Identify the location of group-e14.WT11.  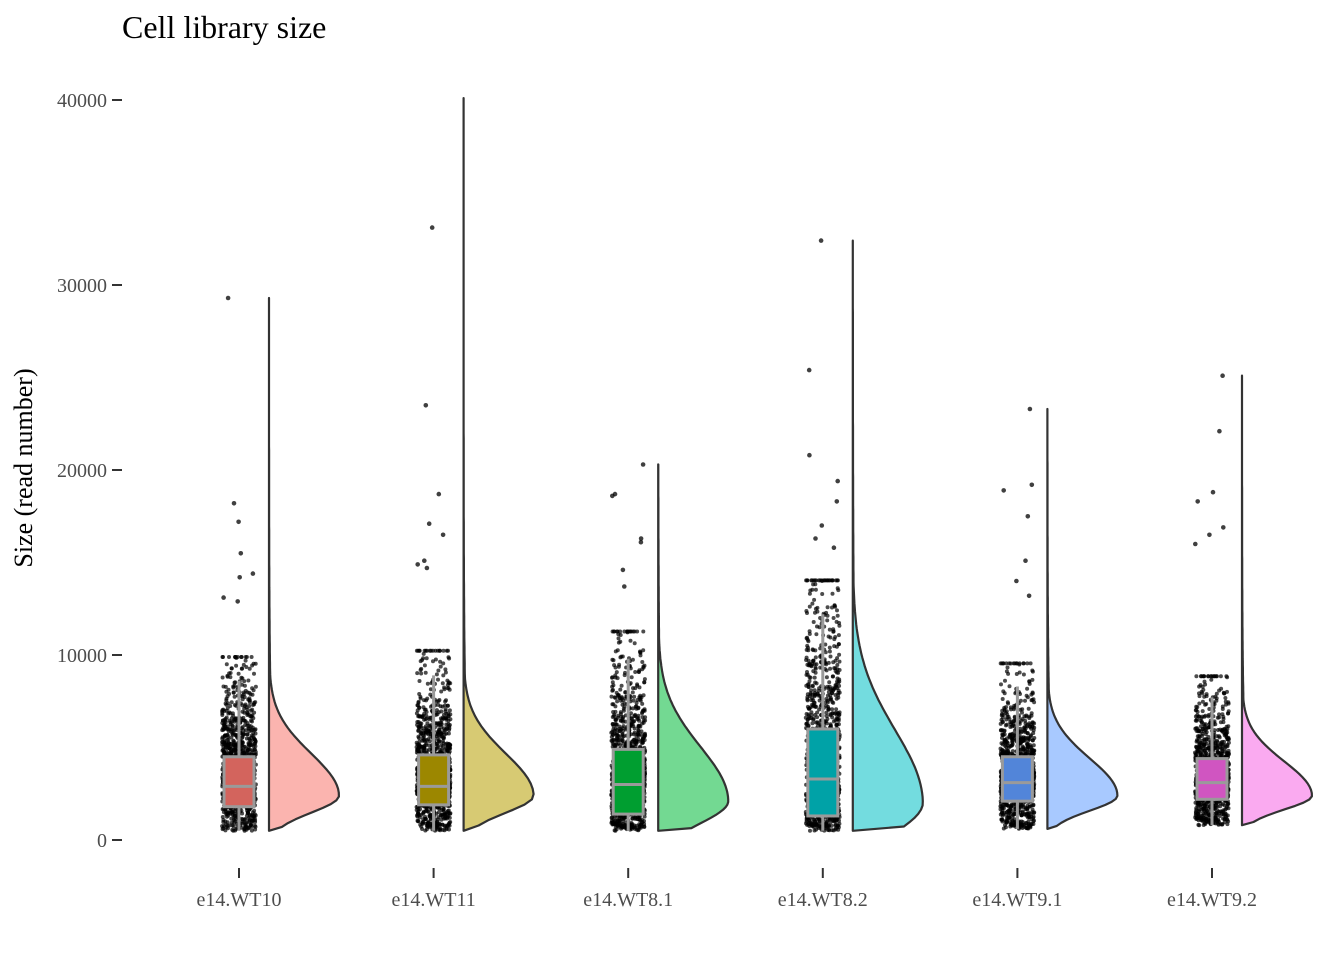
(474, 465).